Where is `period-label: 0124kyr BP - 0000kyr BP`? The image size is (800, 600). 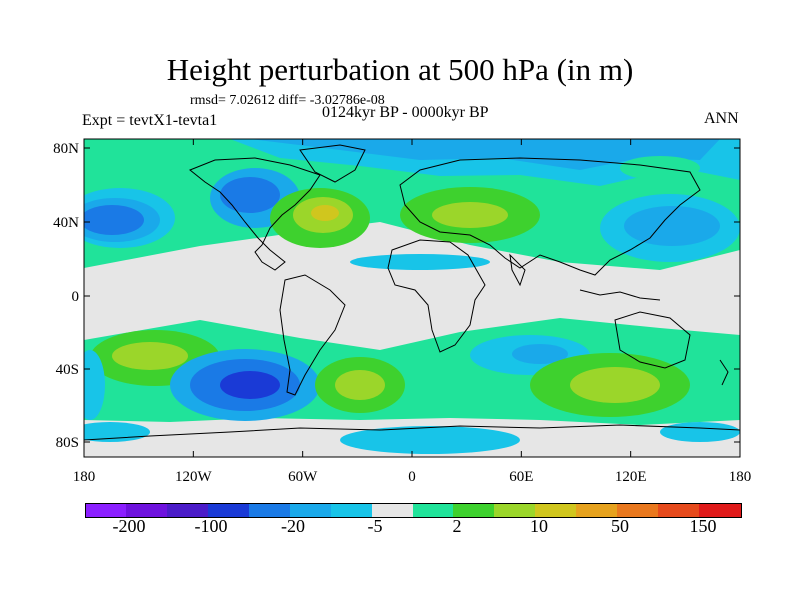 period-label: 0124kyr BP - 0000kyr BP is located at coordinates (405, 112).